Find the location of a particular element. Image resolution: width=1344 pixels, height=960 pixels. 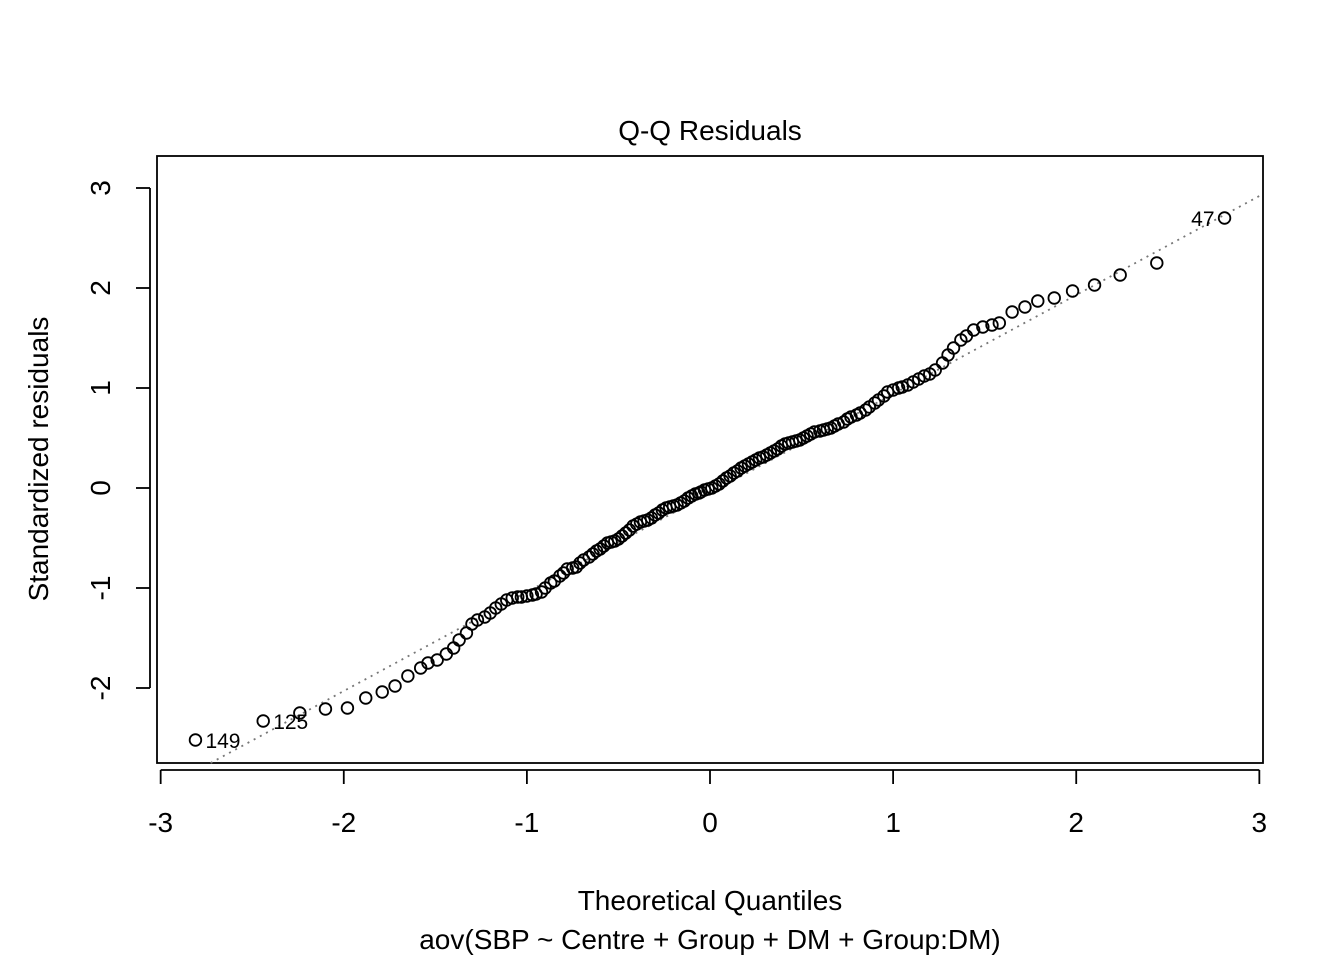

outlier-label: 149 is located at coordinates (222, 741).